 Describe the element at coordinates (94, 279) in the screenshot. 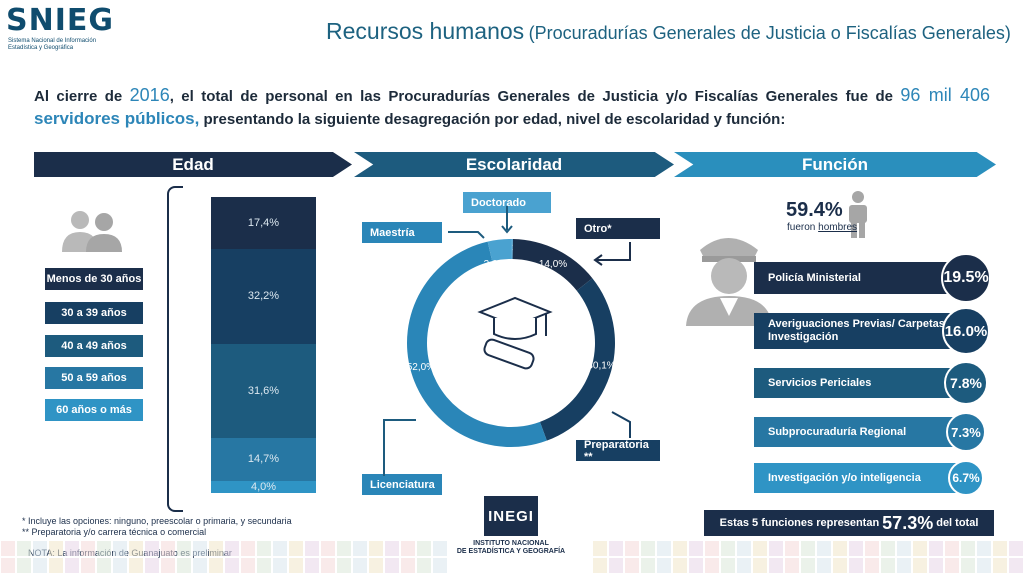

I see `age-category-0: Menos de 30 años` at that location.